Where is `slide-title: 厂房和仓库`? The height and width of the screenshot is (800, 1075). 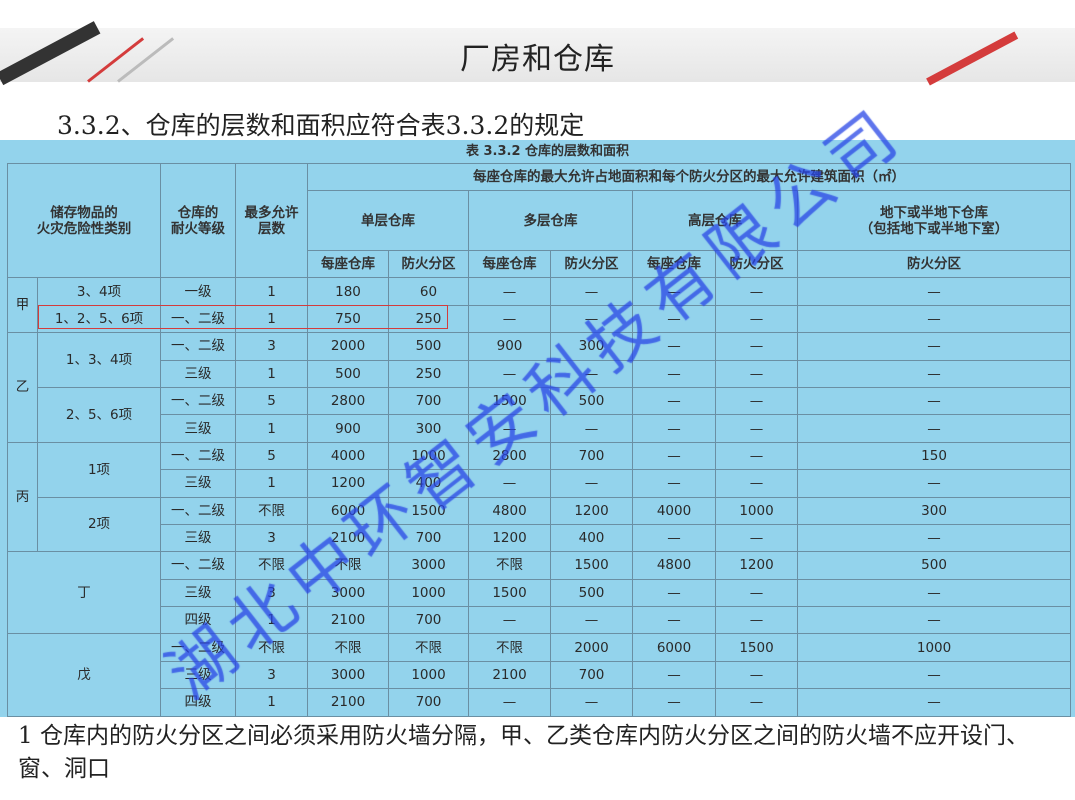
slide-title: 厂房和仓库 is located at coordinates (537, 59).